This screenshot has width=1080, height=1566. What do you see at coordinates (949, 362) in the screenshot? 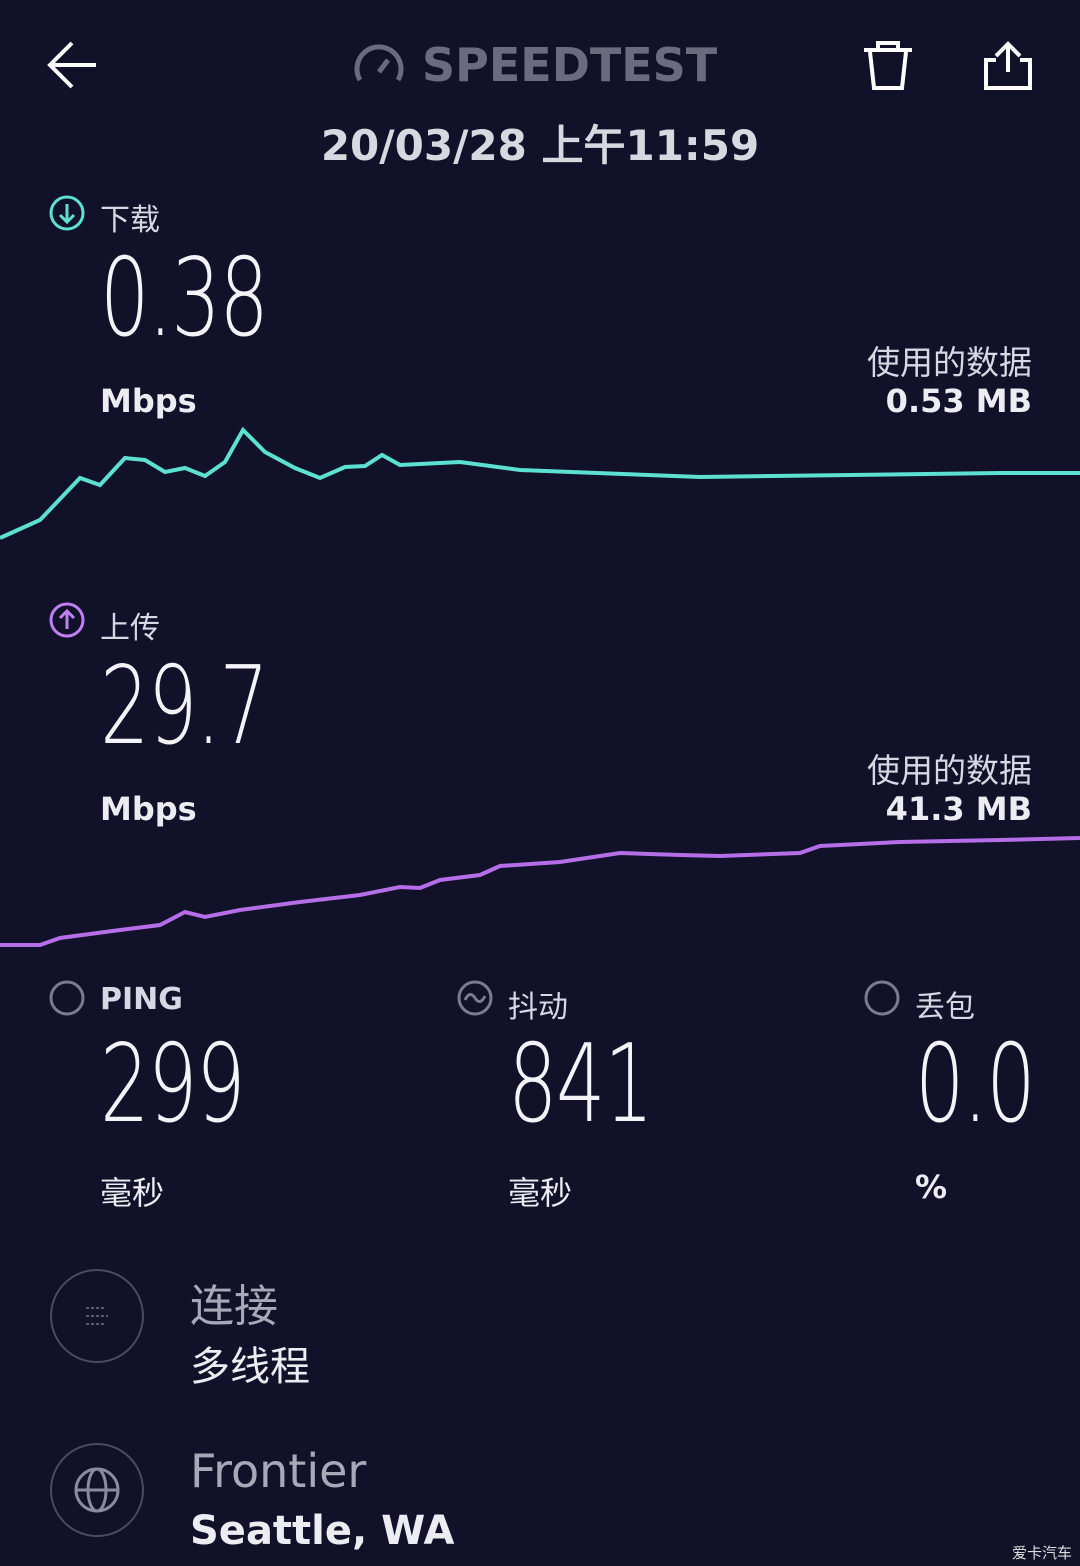
I see `download-data-label: 使用的数据` at bounding box center [949, 362].